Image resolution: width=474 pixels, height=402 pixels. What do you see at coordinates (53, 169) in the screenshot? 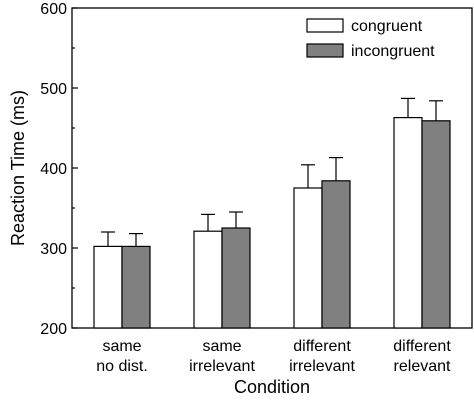
I see `y-tick-label: 400` at bounding box center [53, 169].